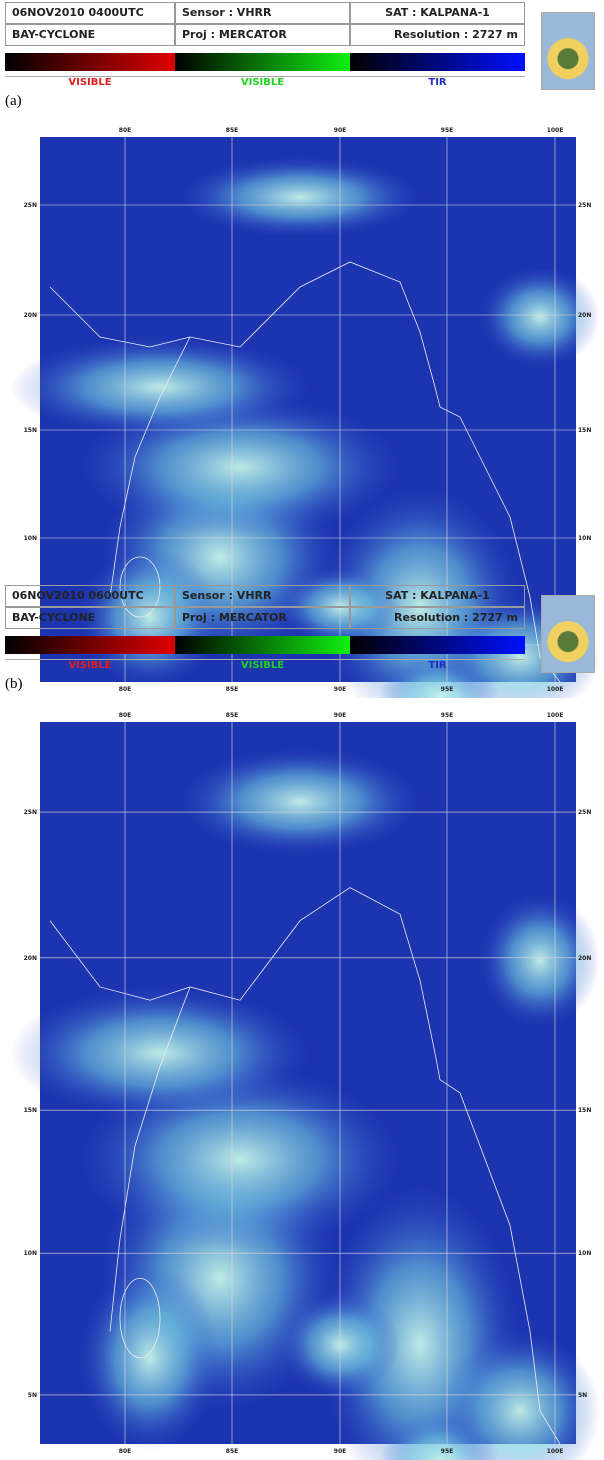 This screenshot has height=1460, width=604. Describe the element at coordinates (13, 101) in the screenshot. I see `panel-label: (a)` at that location.